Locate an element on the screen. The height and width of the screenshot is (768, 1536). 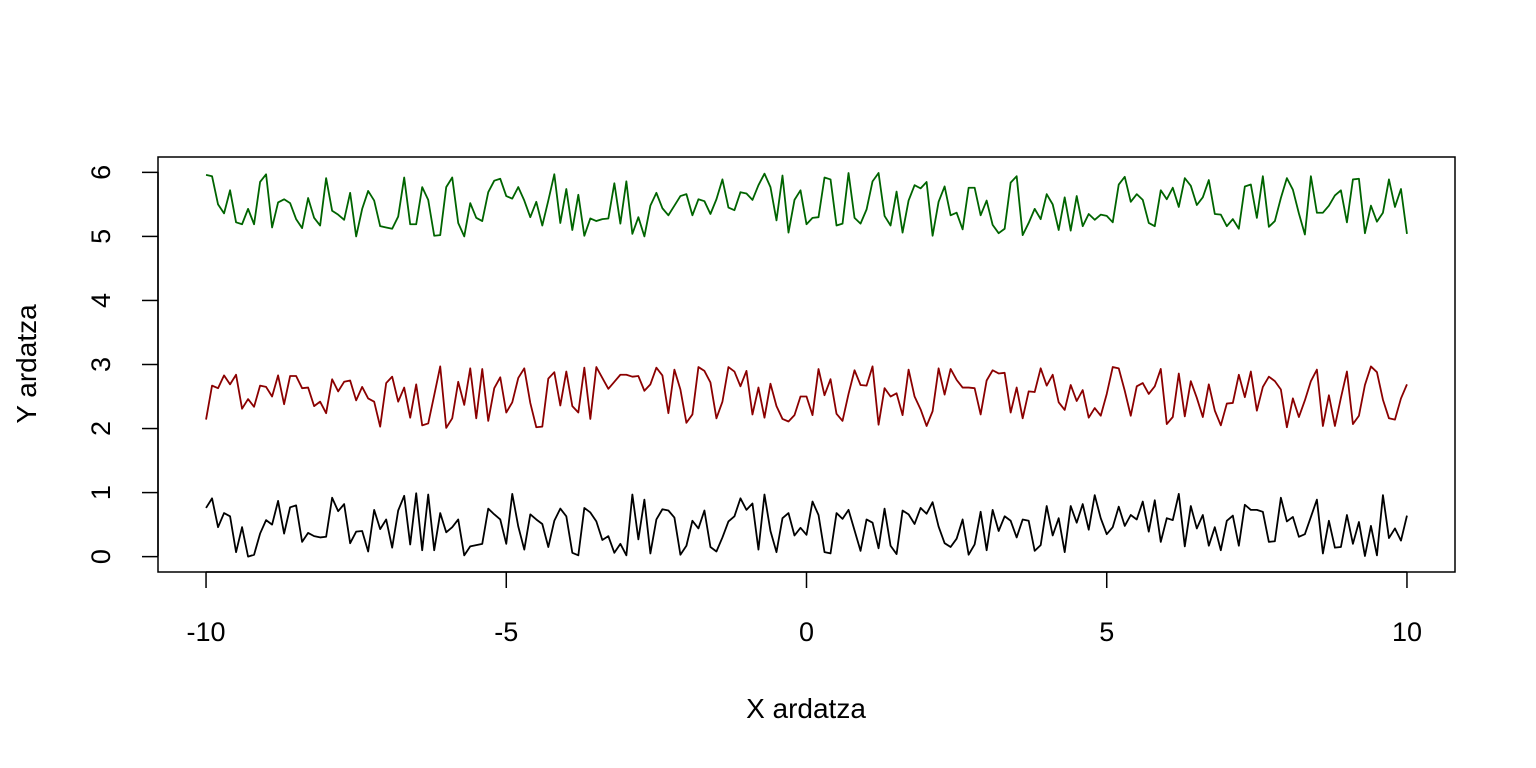
y-axis-label: Y ardatza is located at coordinates (26, 364).